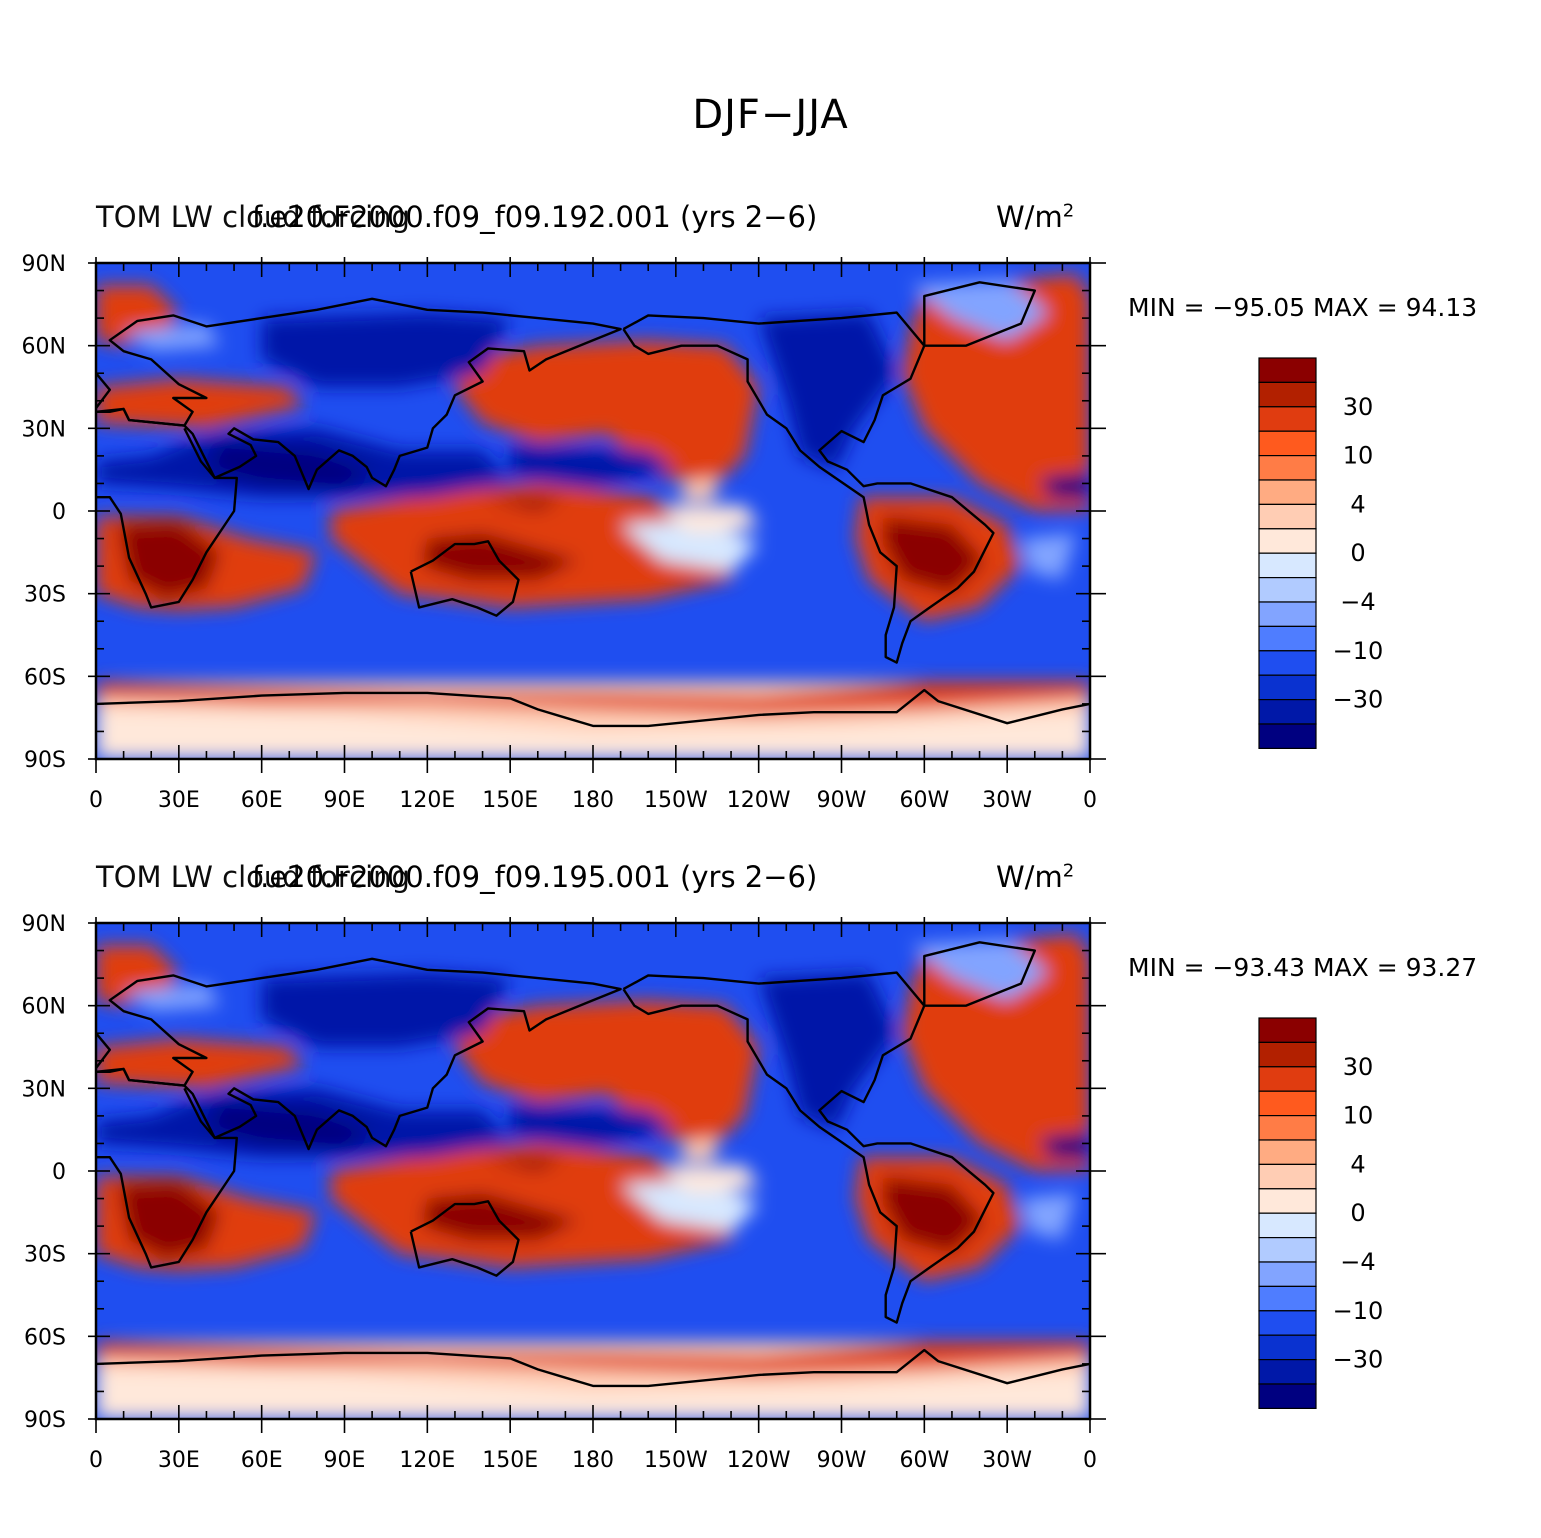 The image size is (1541, 1538). Describe the element at coordinates (59, 512) in the screenshot. I see `lat-tick-label: 0` at that location.